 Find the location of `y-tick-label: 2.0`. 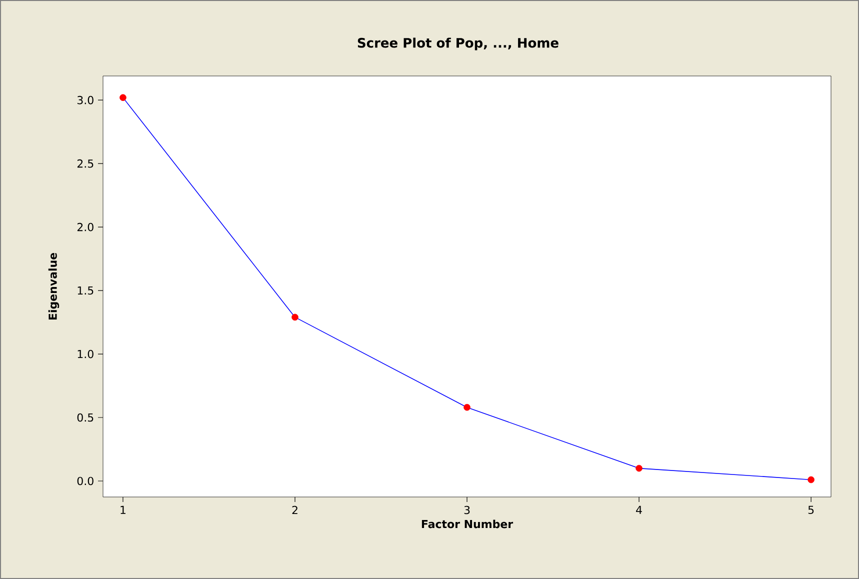

y-tick-label: 2.0 is located at coordinates (85, 227).